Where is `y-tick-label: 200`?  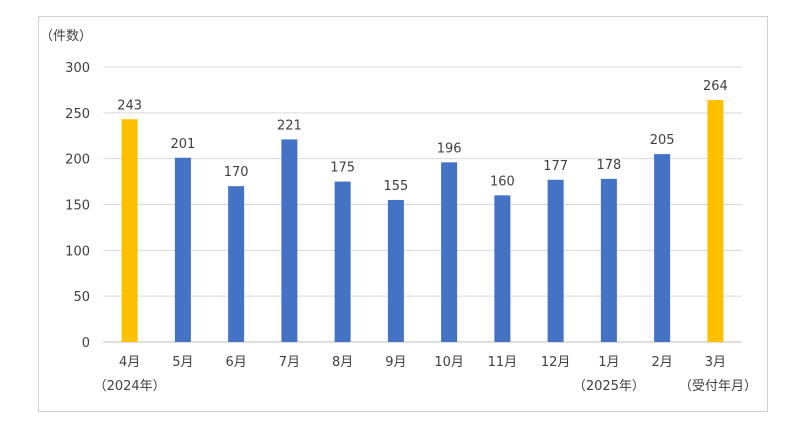 y-tick-label: 200 is located at coordinates (77, 160).